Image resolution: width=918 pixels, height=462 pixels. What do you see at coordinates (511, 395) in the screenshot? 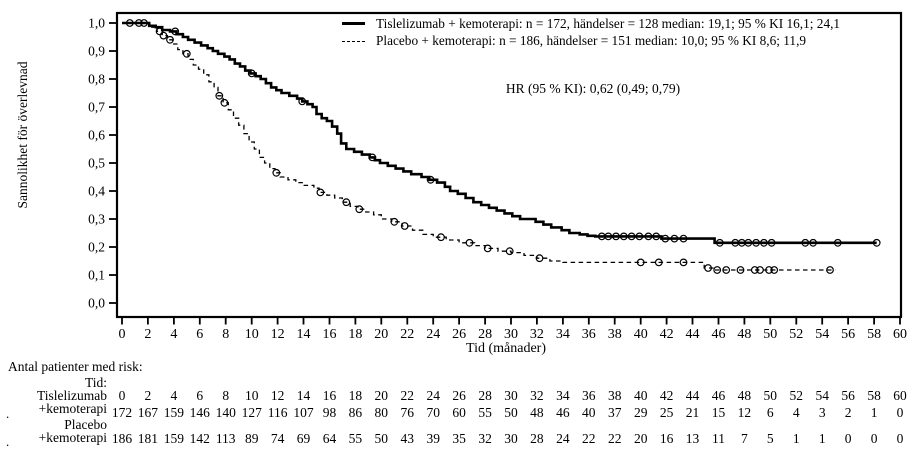
I see `risk-time-value: 30` at bounding box center [511, 395].